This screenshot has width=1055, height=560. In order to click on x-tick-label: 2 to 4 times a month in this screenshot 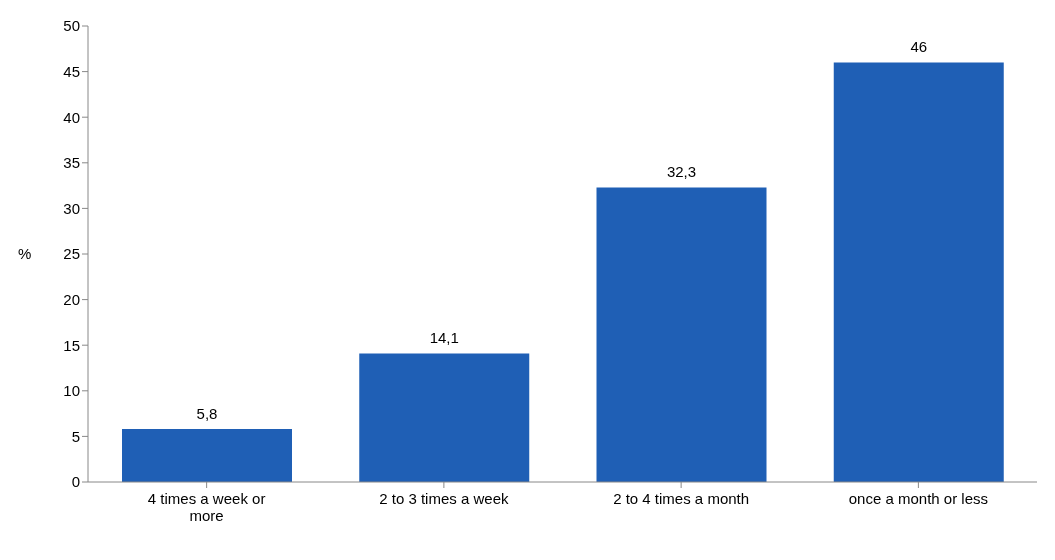, I will do `click(681, 498)`.